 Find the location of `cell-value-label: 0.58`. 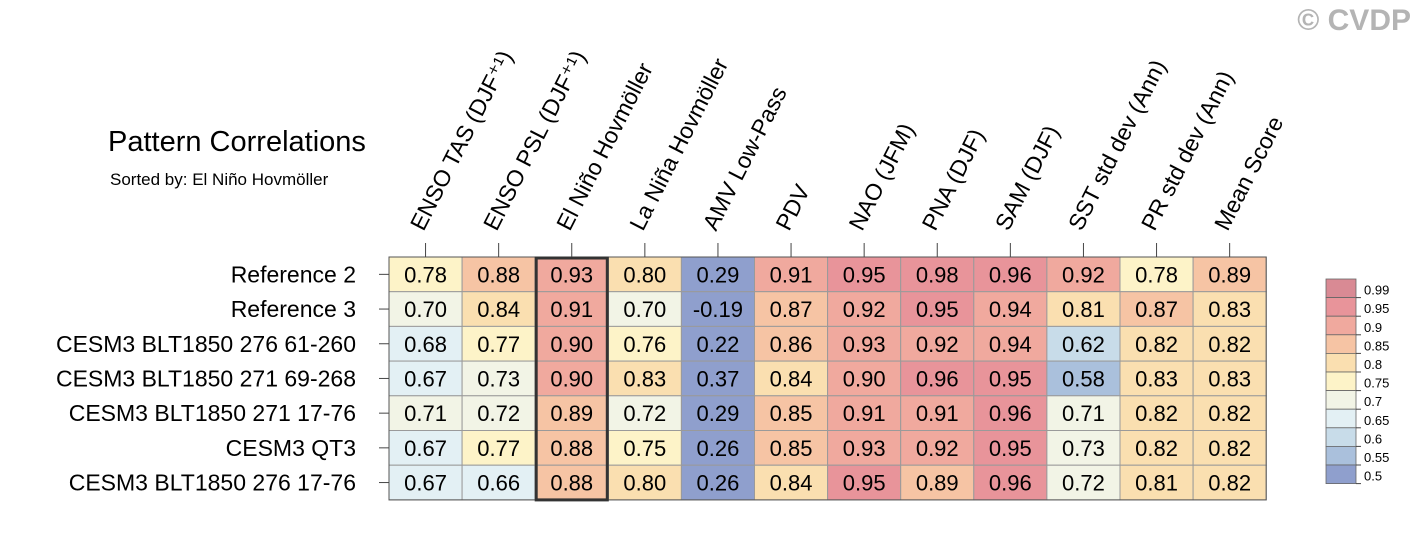

cell-value-label: 0.58 is located at coordinates (1083, 378).